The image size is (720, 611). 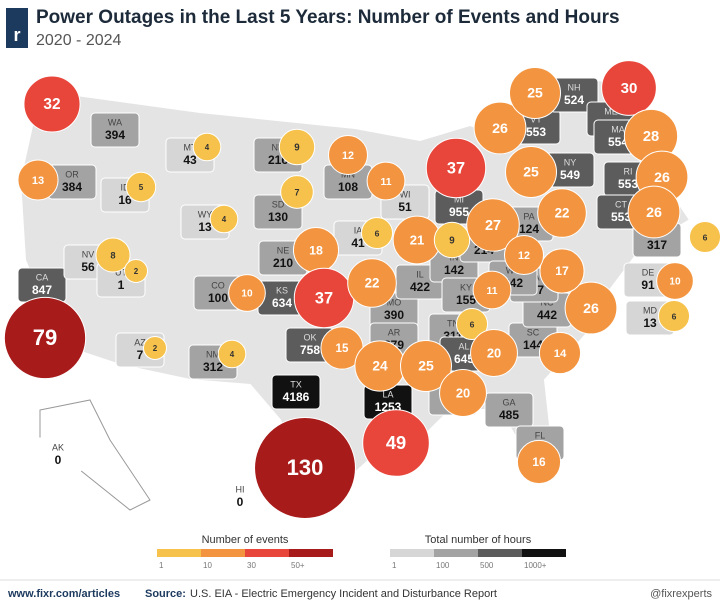 What do you see at coordinates (417, 239) in the screenshot?
I see `event-label: 21` at bounding box center [417, 239].